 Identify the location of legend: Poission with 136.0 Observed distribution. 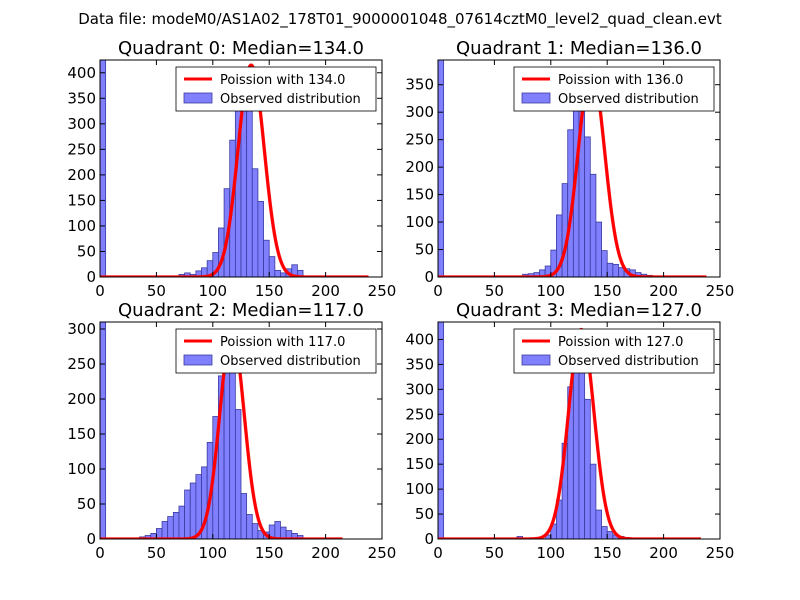
(614, 89).